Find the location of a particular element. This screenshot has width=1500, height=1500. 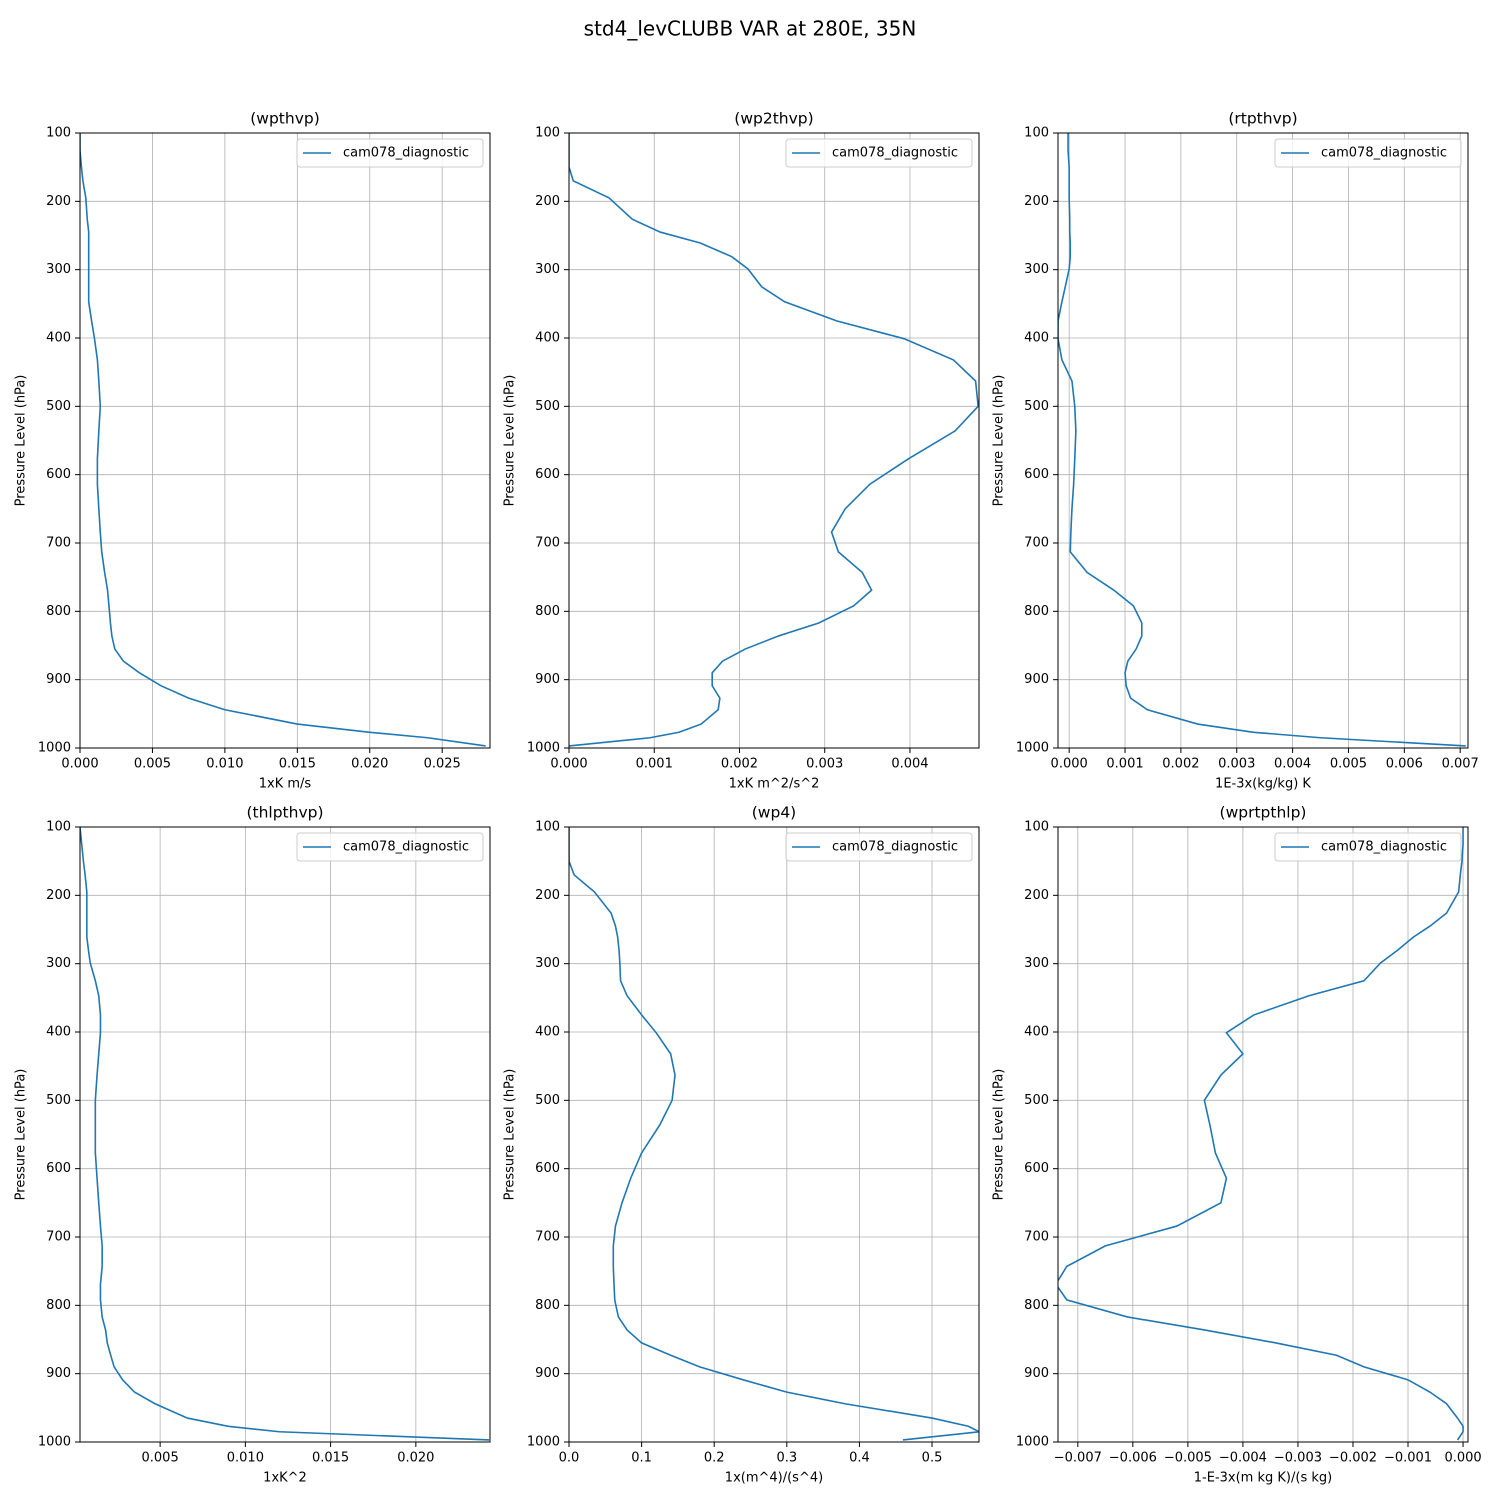

x-tick-label: −0.001 is located at coordinates (1408, 1458).